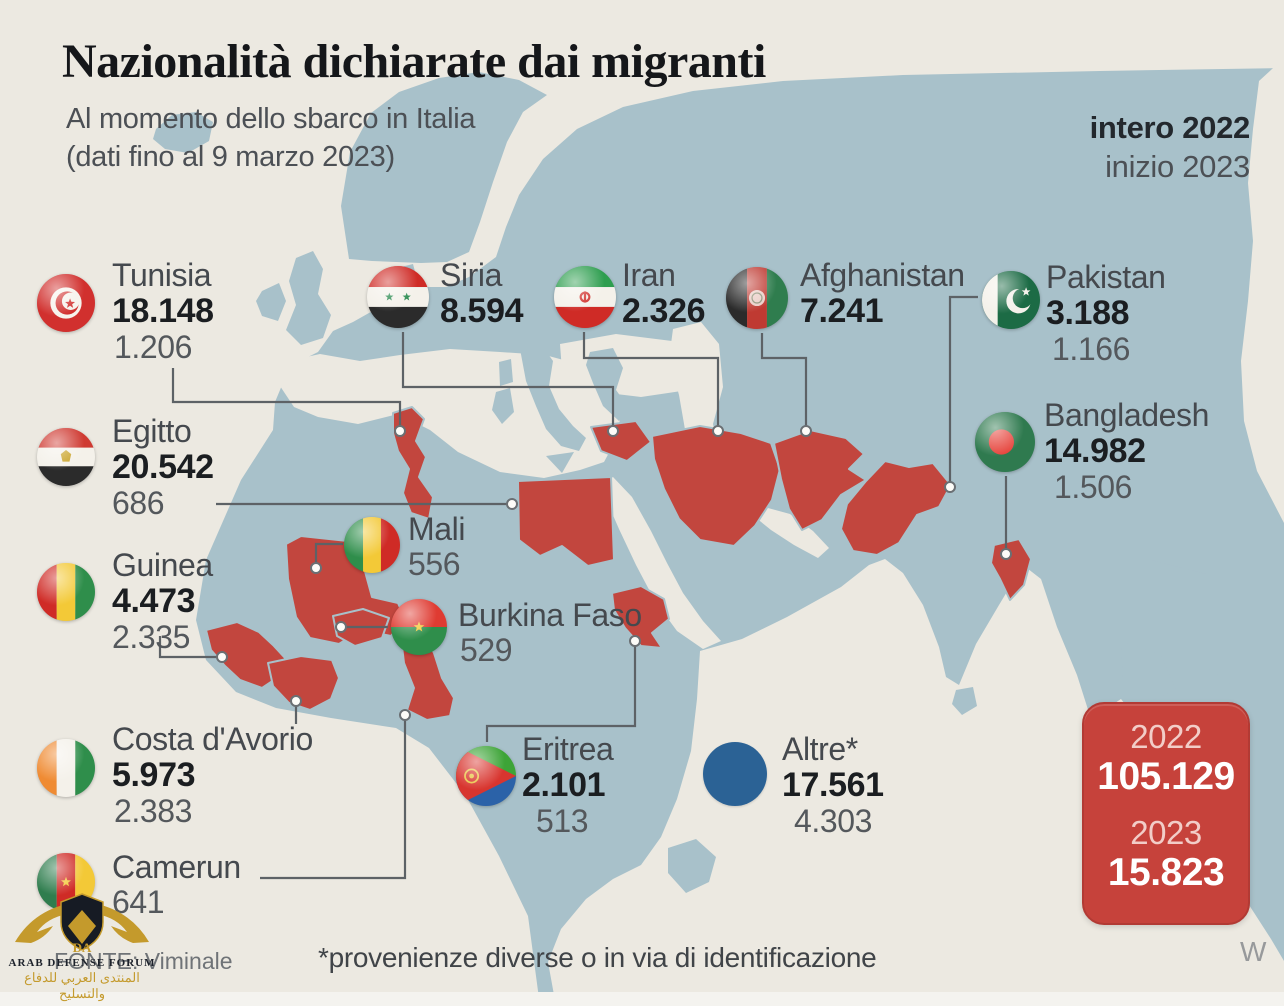 The image size is (1284, 1006). Describe the element at coordinates (1166, 813) in the screenshot. I see `totals-summary-box: 2022 105.129 2023 15.823` at that location.